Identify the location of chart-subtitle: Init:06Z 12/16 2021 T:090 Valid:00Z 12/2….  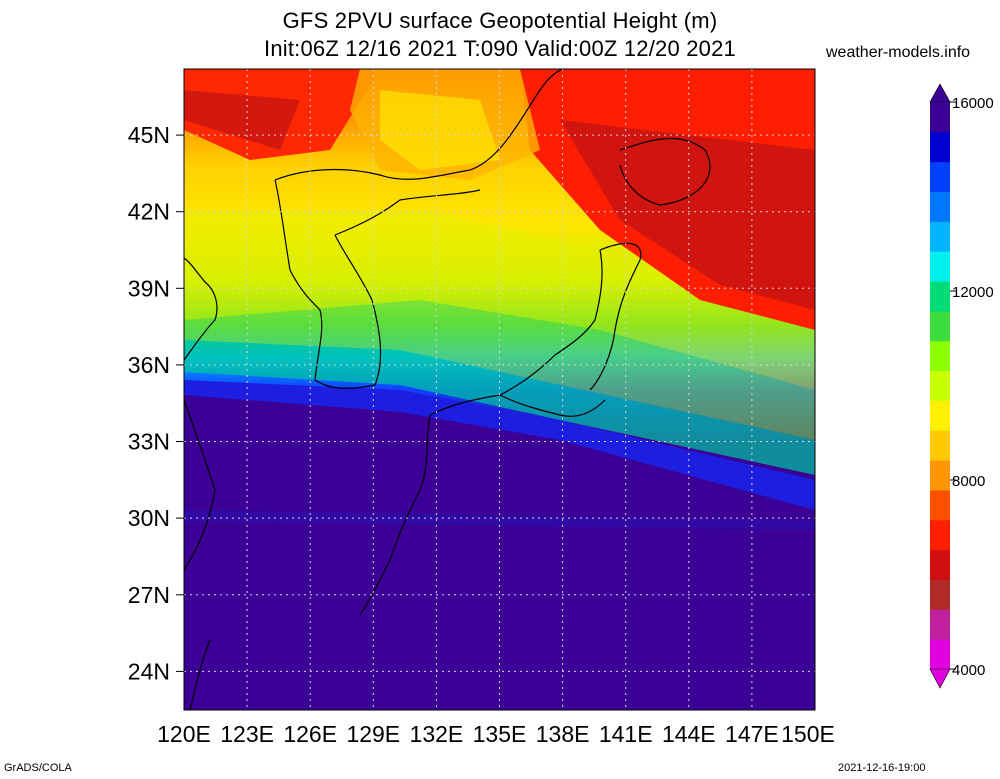
(500, 48).